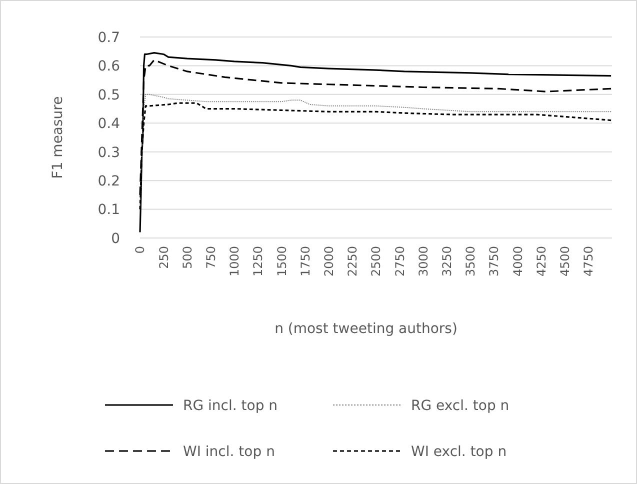 The height and width of the screenshot is (484, 637). I want to click on x-tick-label: 0, so click(140, 250).